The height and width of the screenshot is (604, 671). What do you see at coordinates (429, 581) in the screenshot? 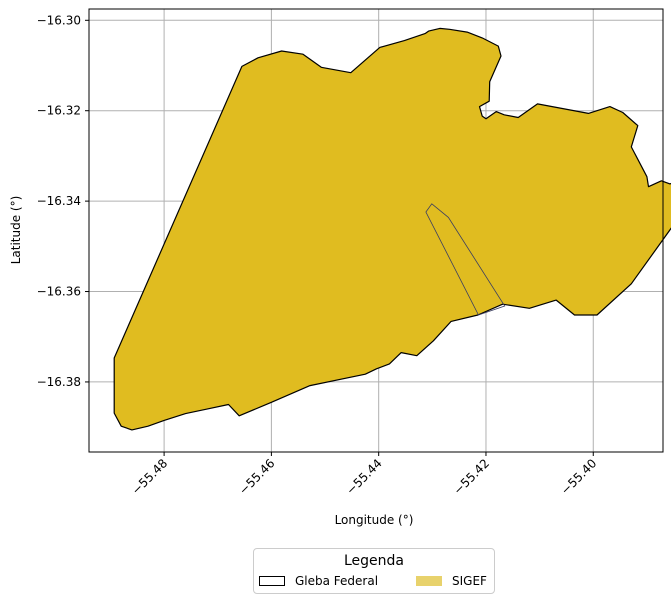
I see `legend-swatch-sigef` at bounding box center [429, 581].